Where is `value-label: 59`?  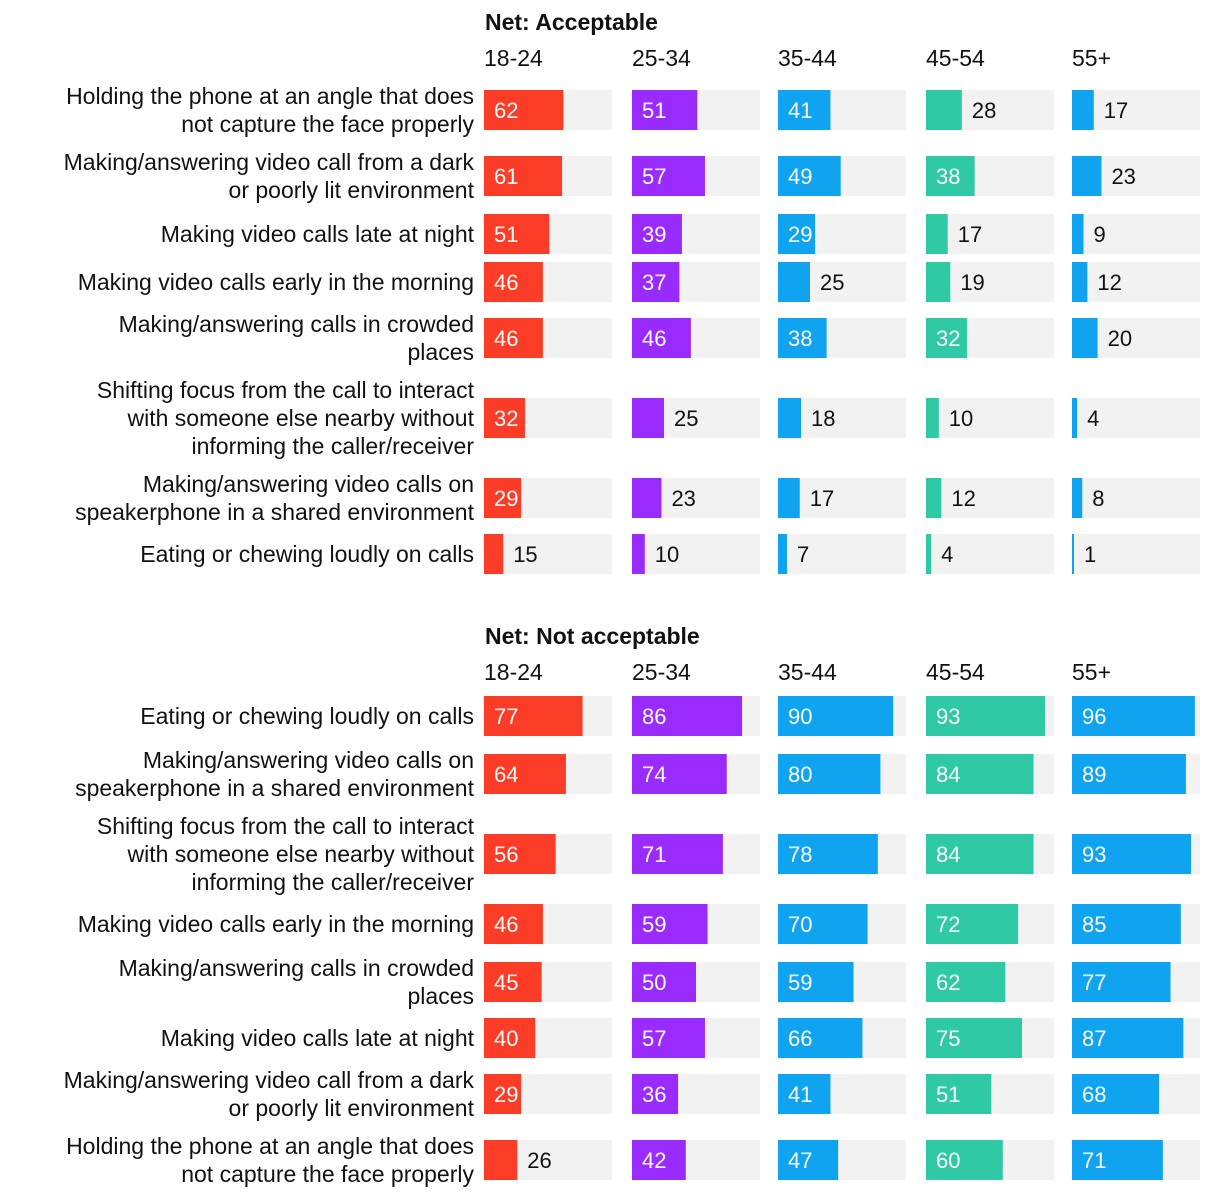
value-label: 59 is located at coordinates (654, 924).